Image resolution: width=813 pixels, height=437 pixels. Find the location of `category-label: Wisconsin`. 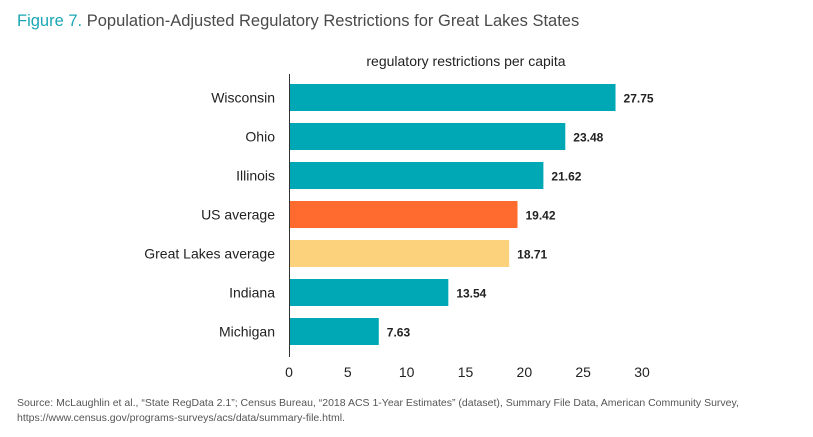

category-label: Wisconsin is located at coordinates (243, 98).